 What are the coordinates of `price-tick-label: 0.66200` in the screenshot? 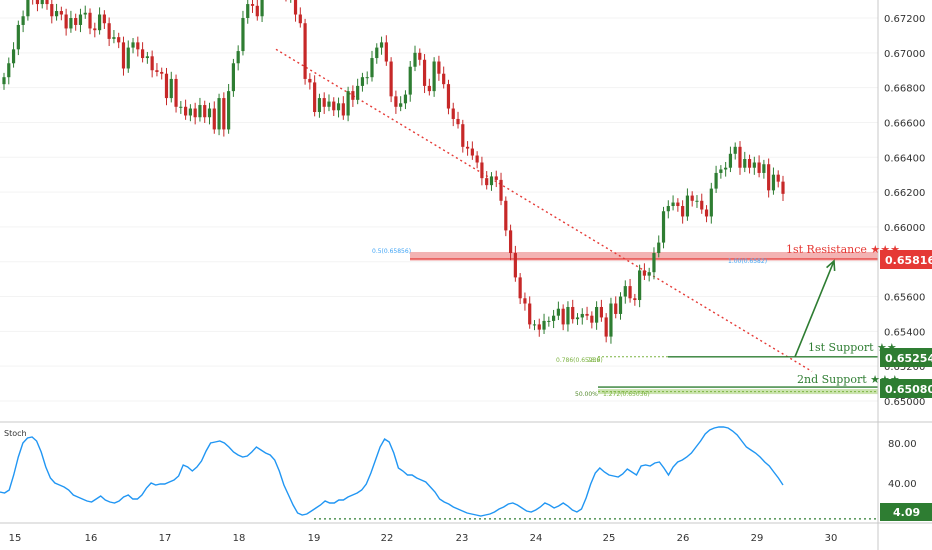 It's located at (904, 193).